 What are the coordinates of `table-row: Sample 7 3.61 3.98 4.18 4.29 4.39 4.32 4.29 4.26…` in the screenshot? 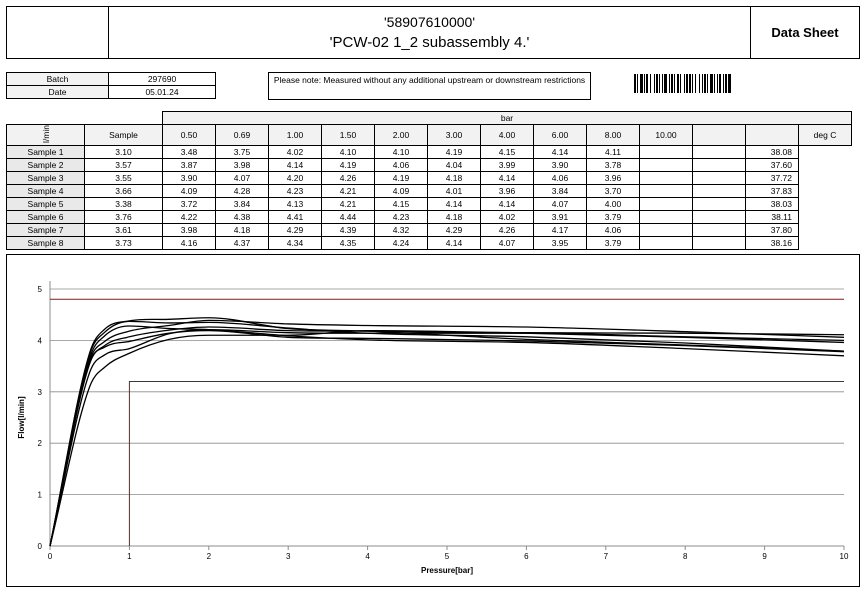 It's located at (429, 229).